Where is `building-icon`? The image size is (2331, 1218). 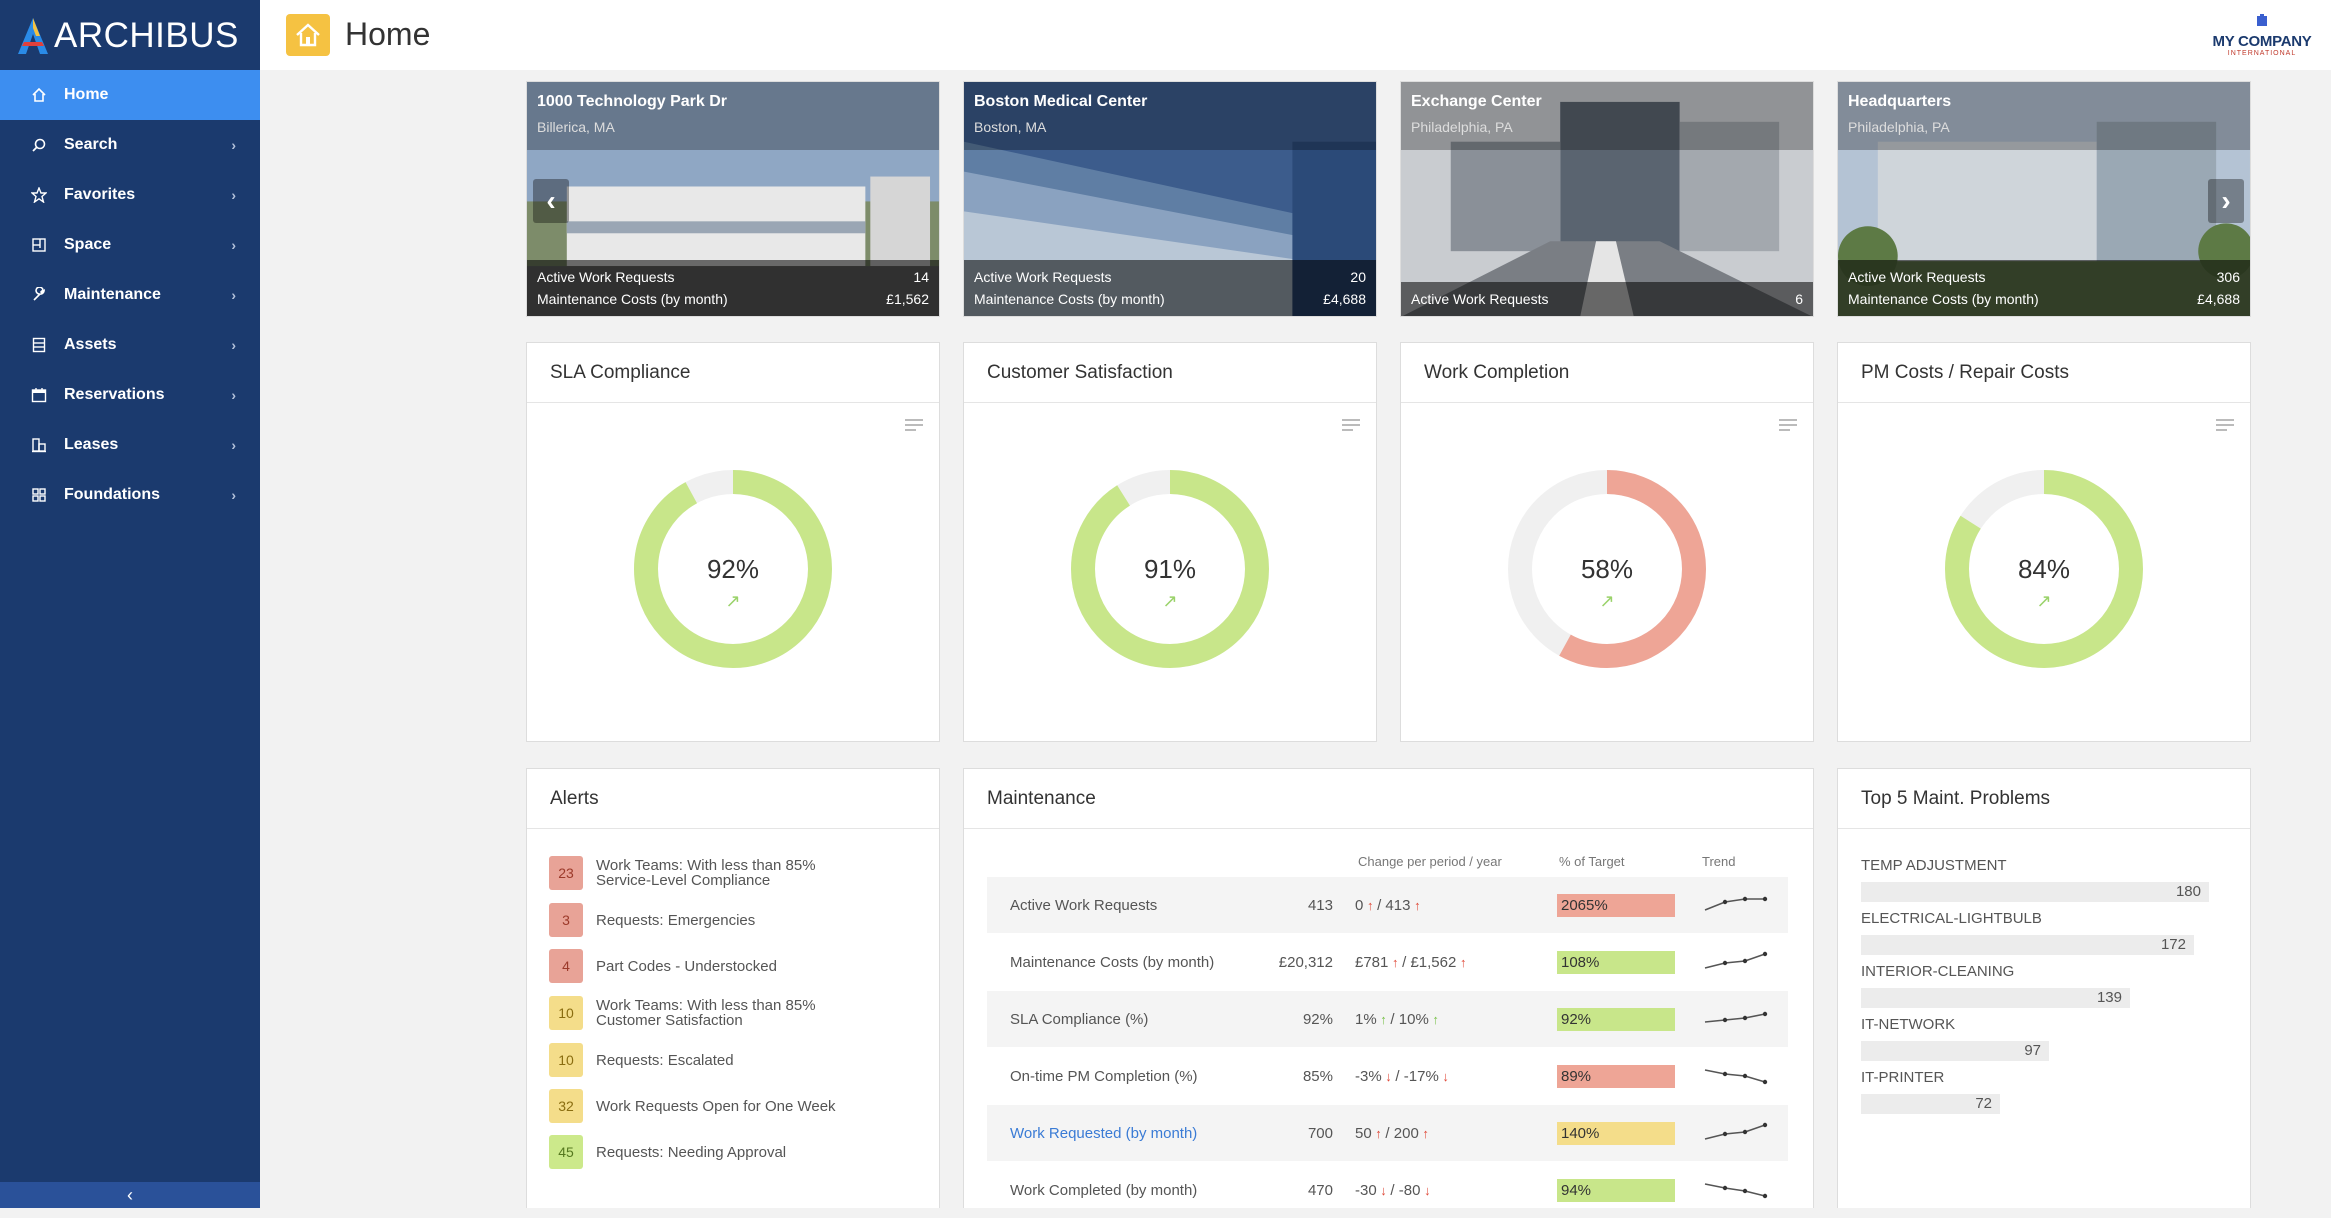 building-icon is located at coordinates (39, 445).